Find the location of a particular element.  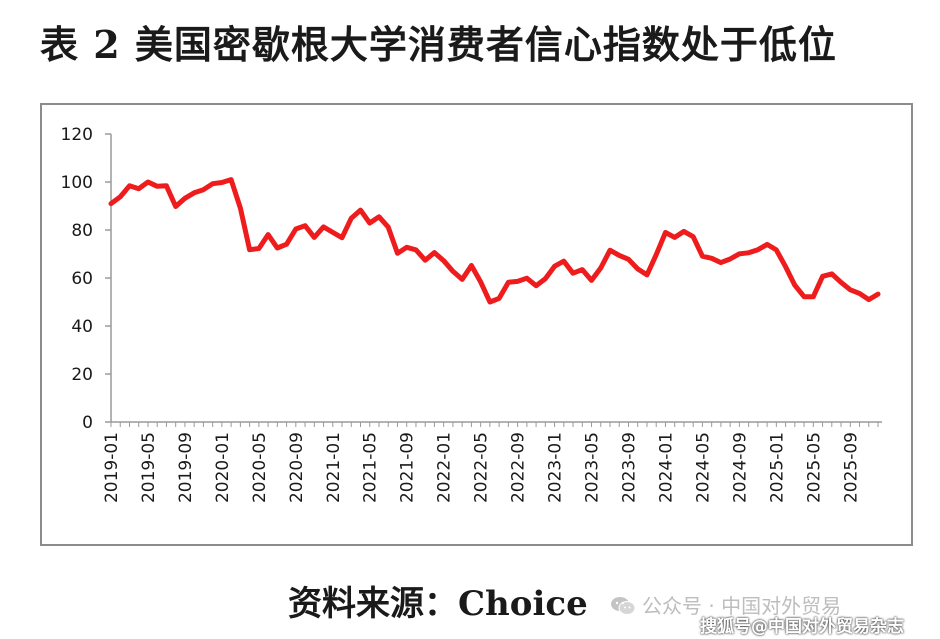

watermark-line1: 公众号 · 中国对外贸易 is located at coordinates (742, 606).